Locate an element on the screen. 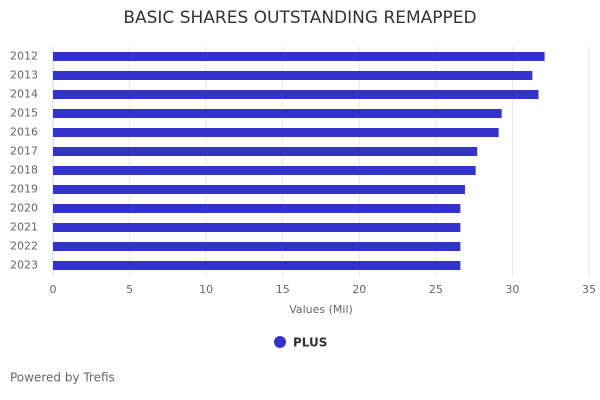 The image size is (600, 400). y-tick-label: 2023 is located at coordinates (24, 265).